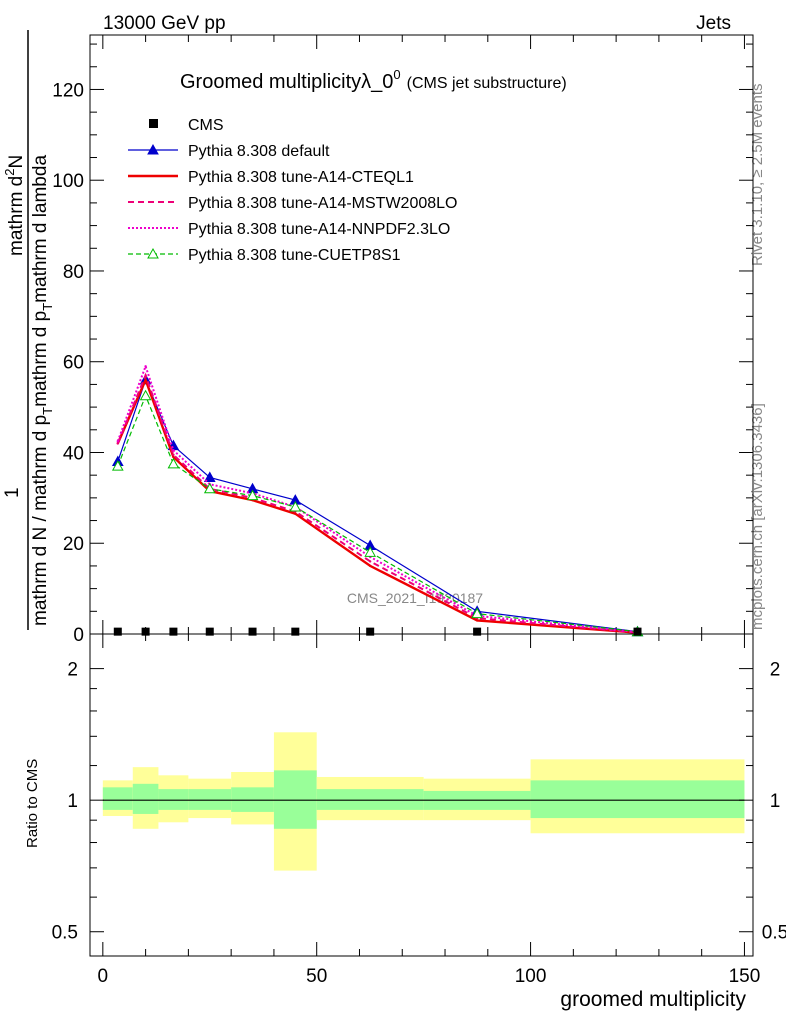  What do you see at coordinates (32, 803) in the screenshot?
I see `ratio-y-label: Ratio to CMS` at bounding box center [32, 803].